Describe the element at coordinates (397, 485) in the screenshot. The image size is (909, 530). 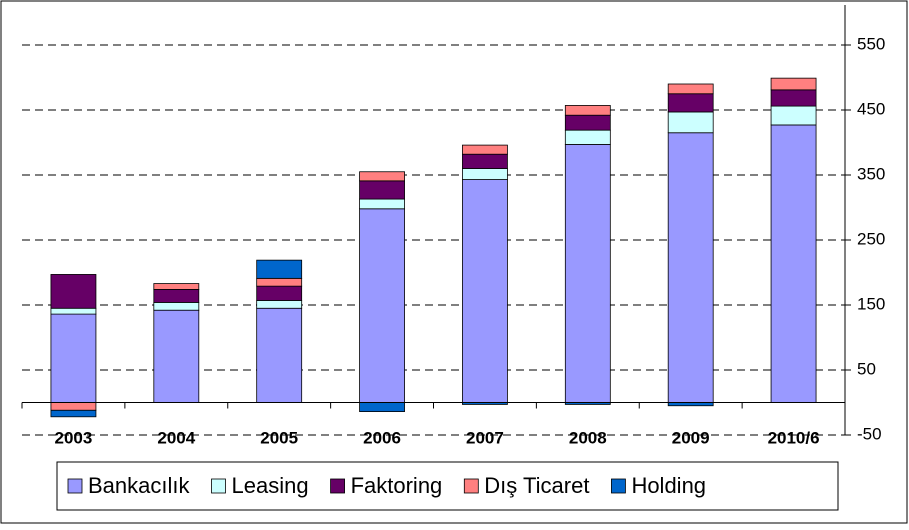
I see `legend-label: Faktoring` at that location.